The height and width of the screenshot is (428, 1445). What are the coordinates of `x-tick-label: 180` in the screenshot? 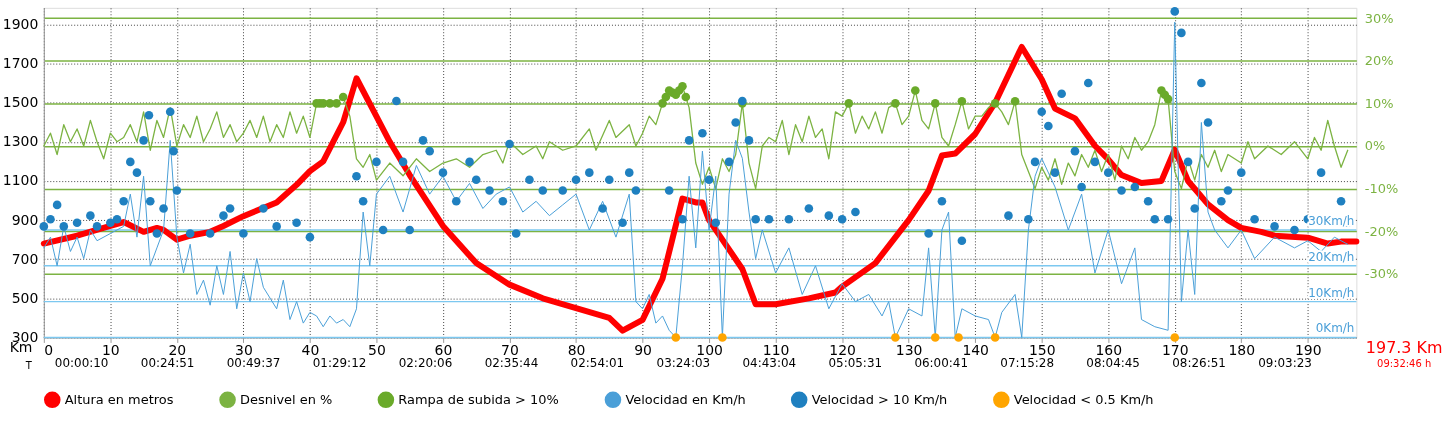 It's located at (1242, 349).